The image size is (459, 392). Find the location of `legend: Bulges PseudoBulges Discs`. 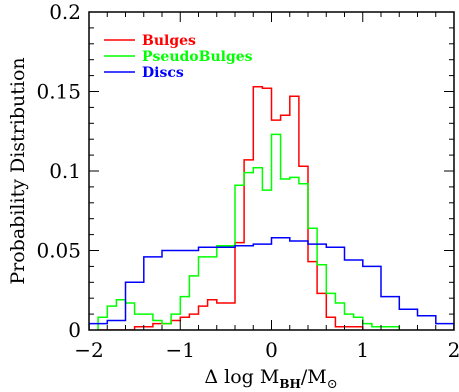

legend: Bulges PseudoBulges Discs is located at coordinates (178, 57).